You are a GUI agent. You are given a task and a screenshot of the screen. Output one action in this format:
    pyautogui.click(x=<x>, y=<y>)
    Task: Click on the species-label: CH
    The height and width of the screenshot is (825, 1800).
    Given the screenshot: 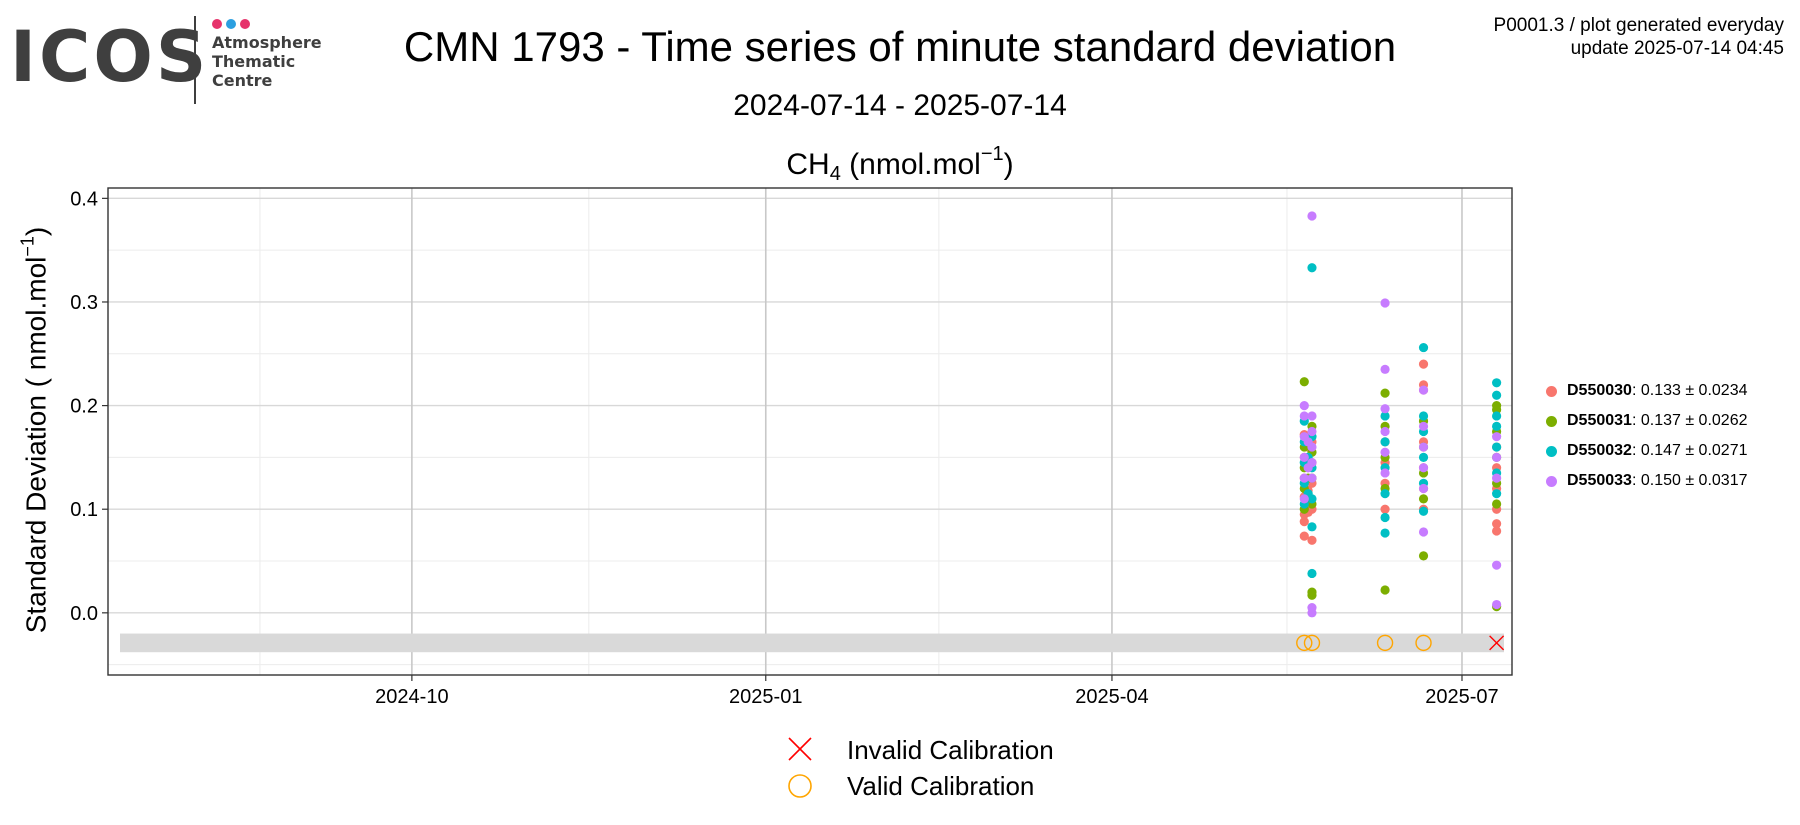 What is the action you would take?
    pyautogui.click(x=808, y=164)
    